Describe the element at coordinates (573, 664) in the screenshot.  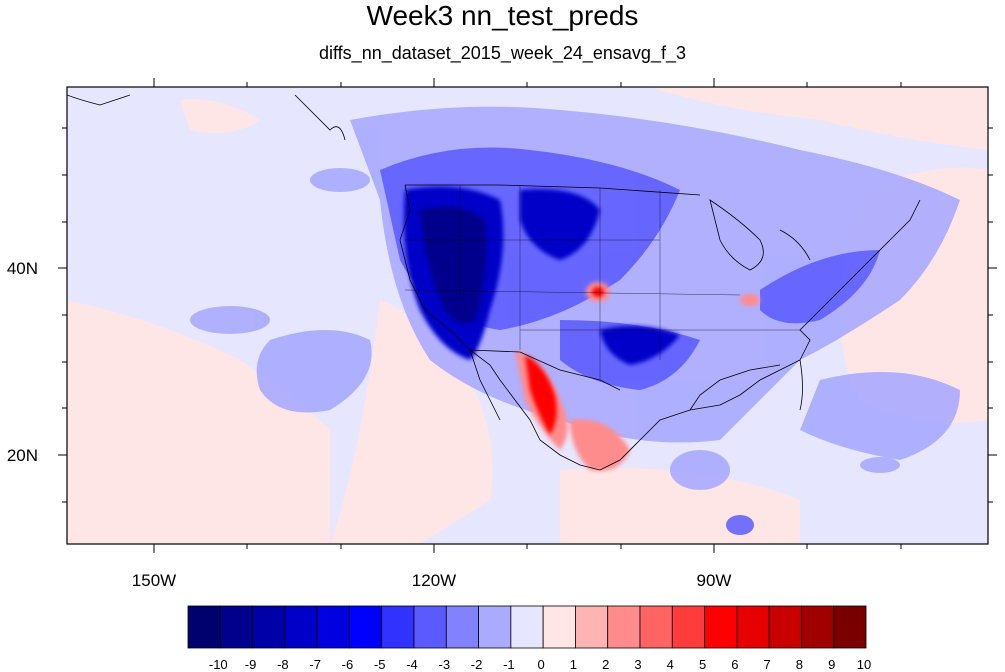
I see `colorbar-label: 1` at that location.